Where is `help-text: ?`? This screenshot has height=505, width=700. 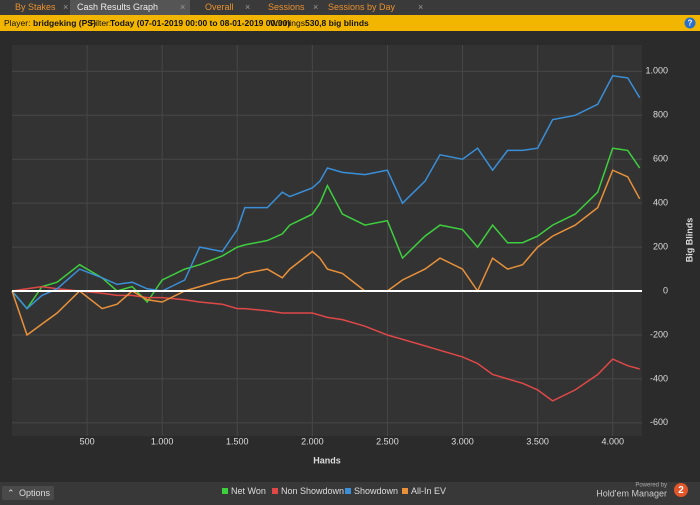
help-text: ? is located at coordinates (690, 23).